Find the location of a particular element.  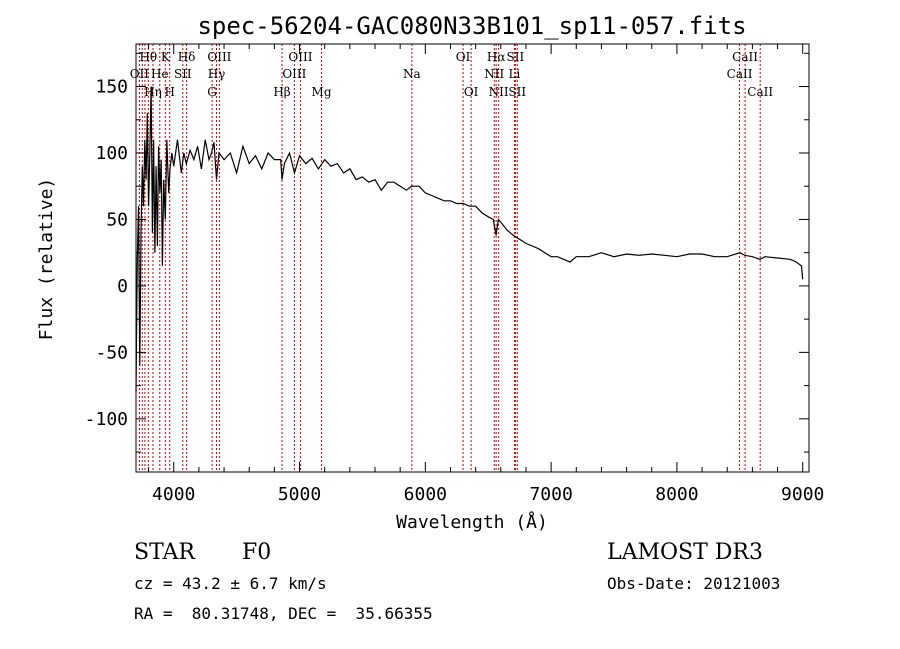

emission-line-label: Mg is located at coordinates (322, 92).